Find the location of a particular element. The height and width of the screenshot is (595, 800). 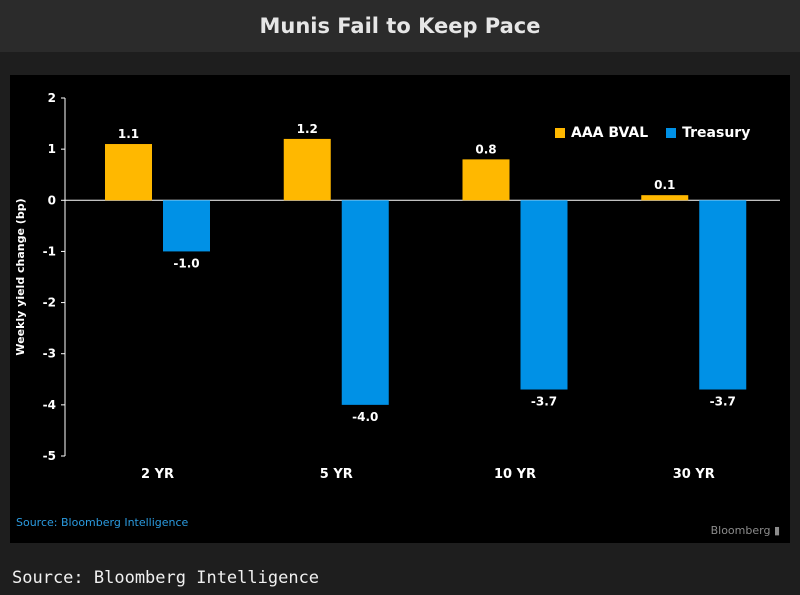

x-tick-label: 10 YR is located at coordinates (515, 474).